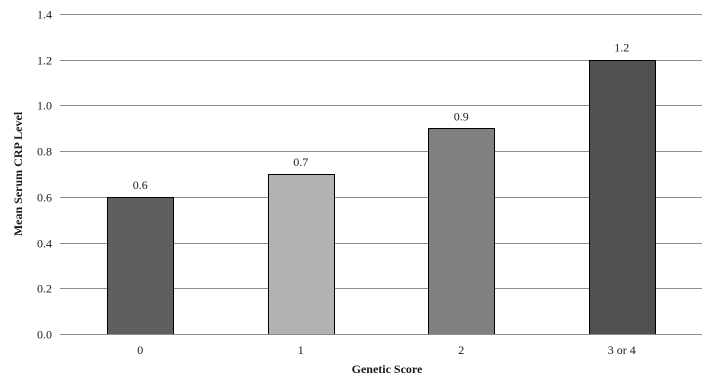 This screenshot has height=380, width=704. What do you see at coordinates (140, 350) in the screenshot?
I see `x-tick-label: 0` at bounding box center [140, 350].